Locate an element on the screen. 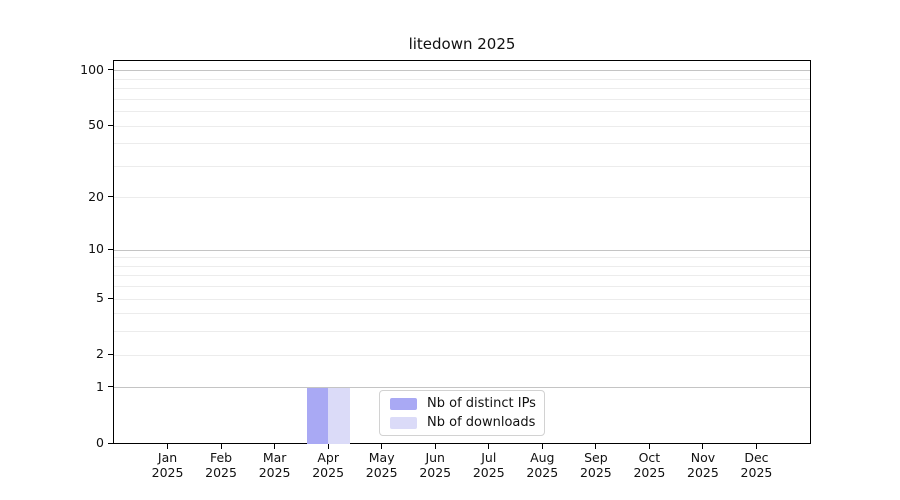 This screenshot has width=900, height=500. y-tick-label: 100 is located at coordinates (92, 69).